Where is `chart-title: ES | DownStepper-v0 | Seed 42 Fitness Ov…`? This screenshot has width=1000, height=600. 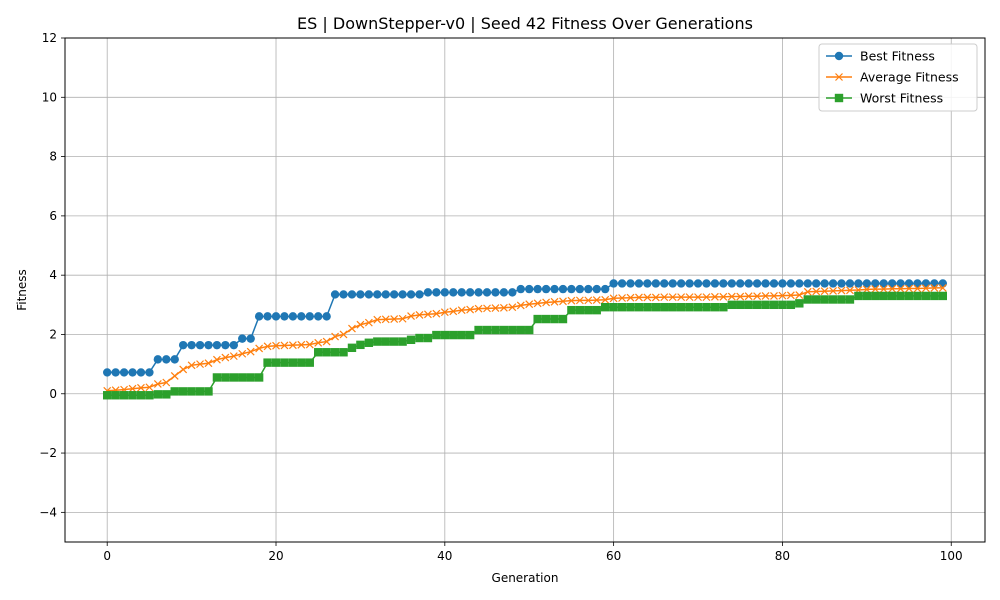 chart-title: ES | DownStepper-v0 | Seed 42 Fitness Ov… is located at coordinates (525, 23).